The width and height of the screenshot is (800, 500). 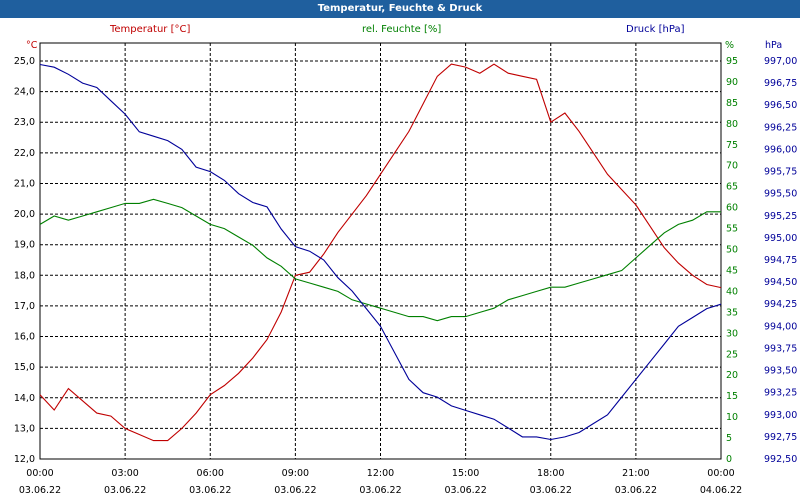 I want to click on pressure-tick-label: 996,00, so click(x=780, y=149).